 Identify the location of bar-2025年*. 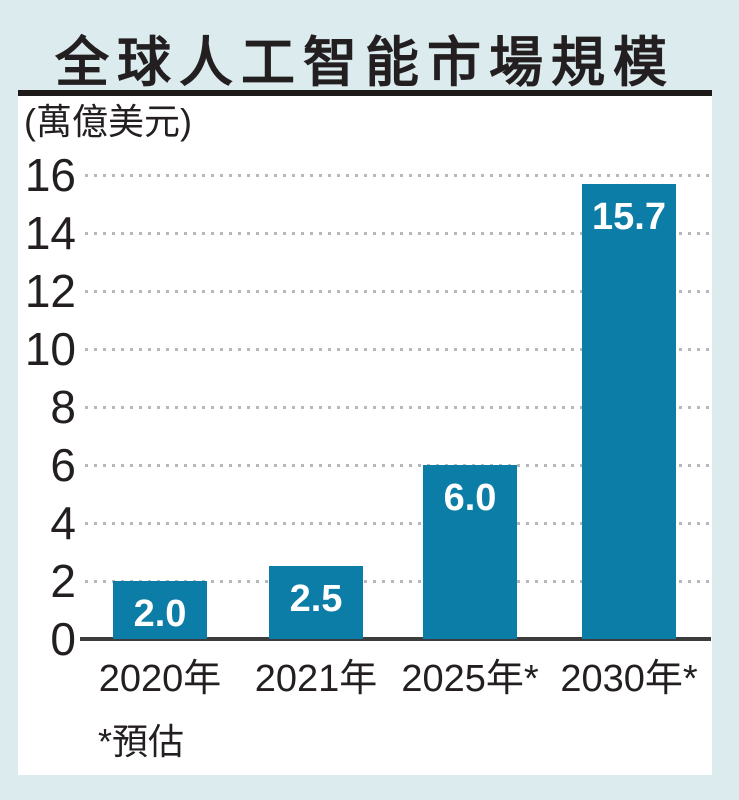
(470, 552).